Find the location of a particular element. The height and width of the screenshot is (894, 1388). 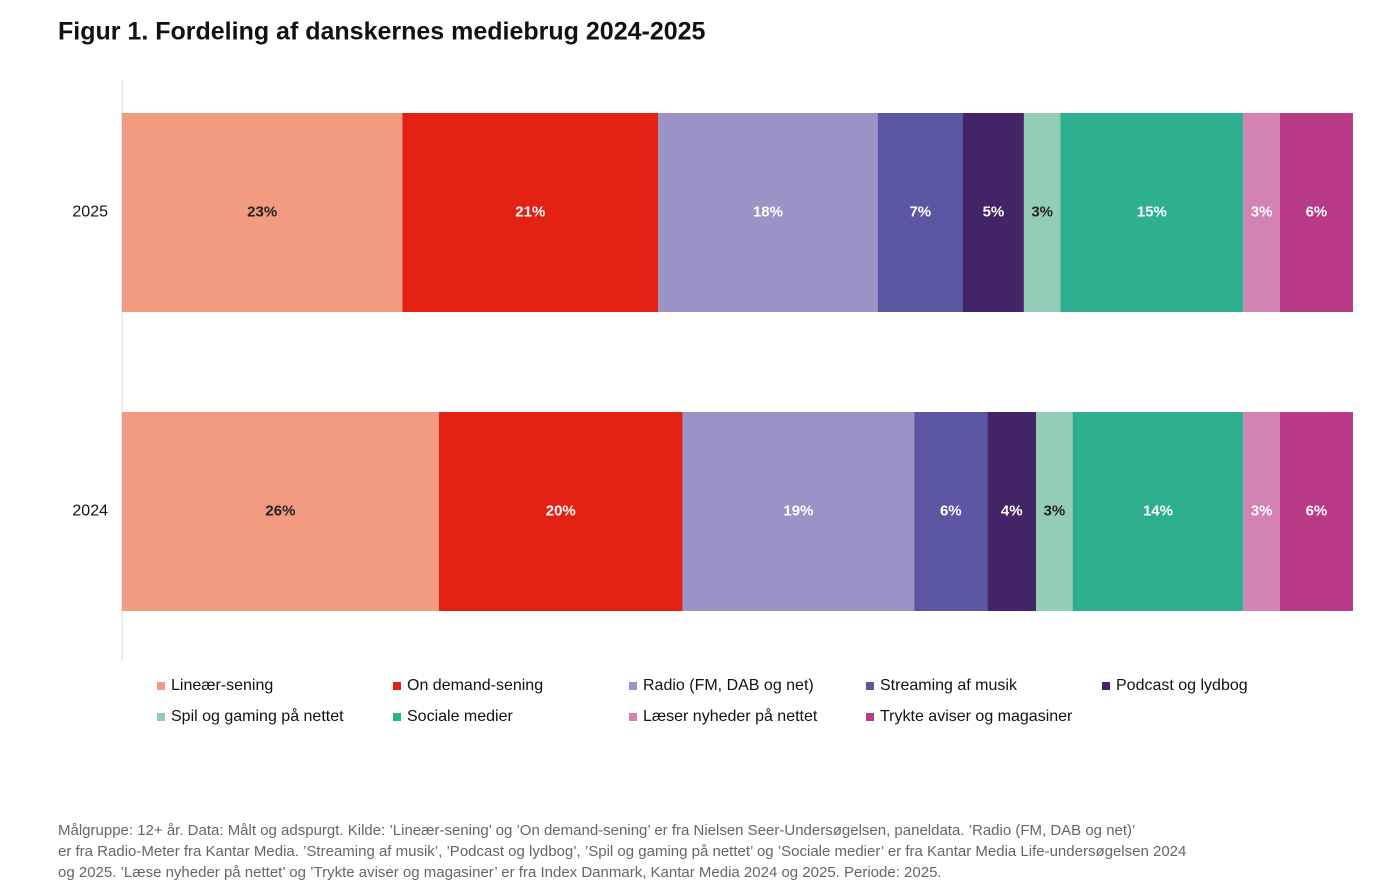

data-label: 19% is located at coordinates (798, 510).